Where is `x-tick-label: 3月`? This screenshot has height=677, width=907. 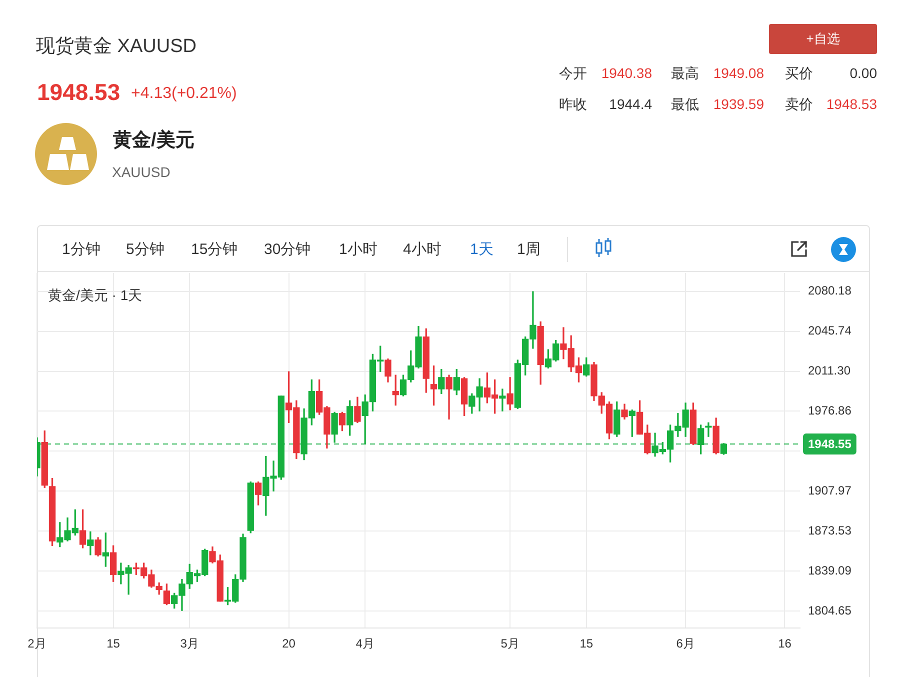 x-tick-label: 3月 is located at coordinates (189, 643).